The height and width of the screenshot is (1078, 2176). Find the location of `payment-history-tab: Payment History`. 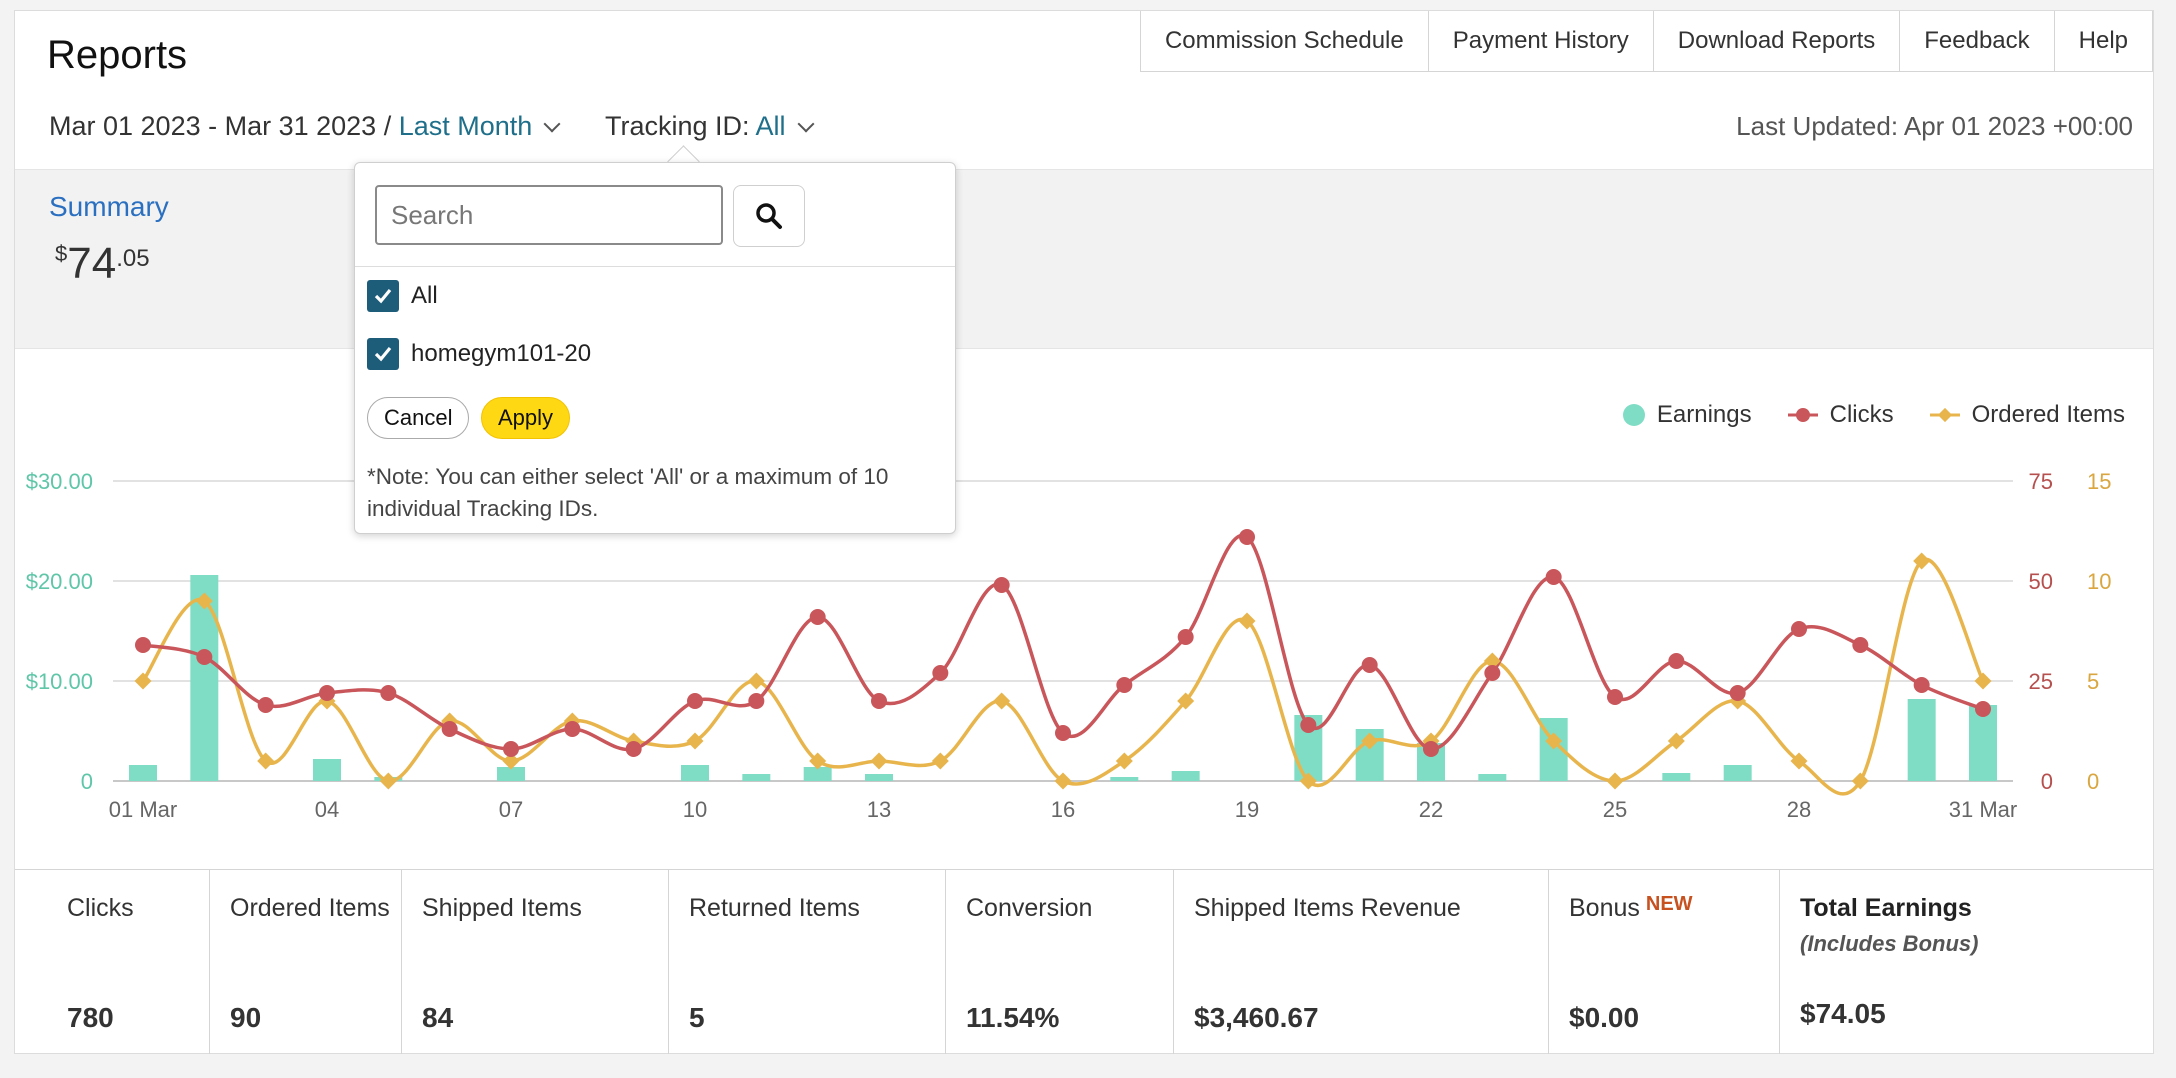

payment-history-tab: Payment History is located at coordinates (1540, 41).